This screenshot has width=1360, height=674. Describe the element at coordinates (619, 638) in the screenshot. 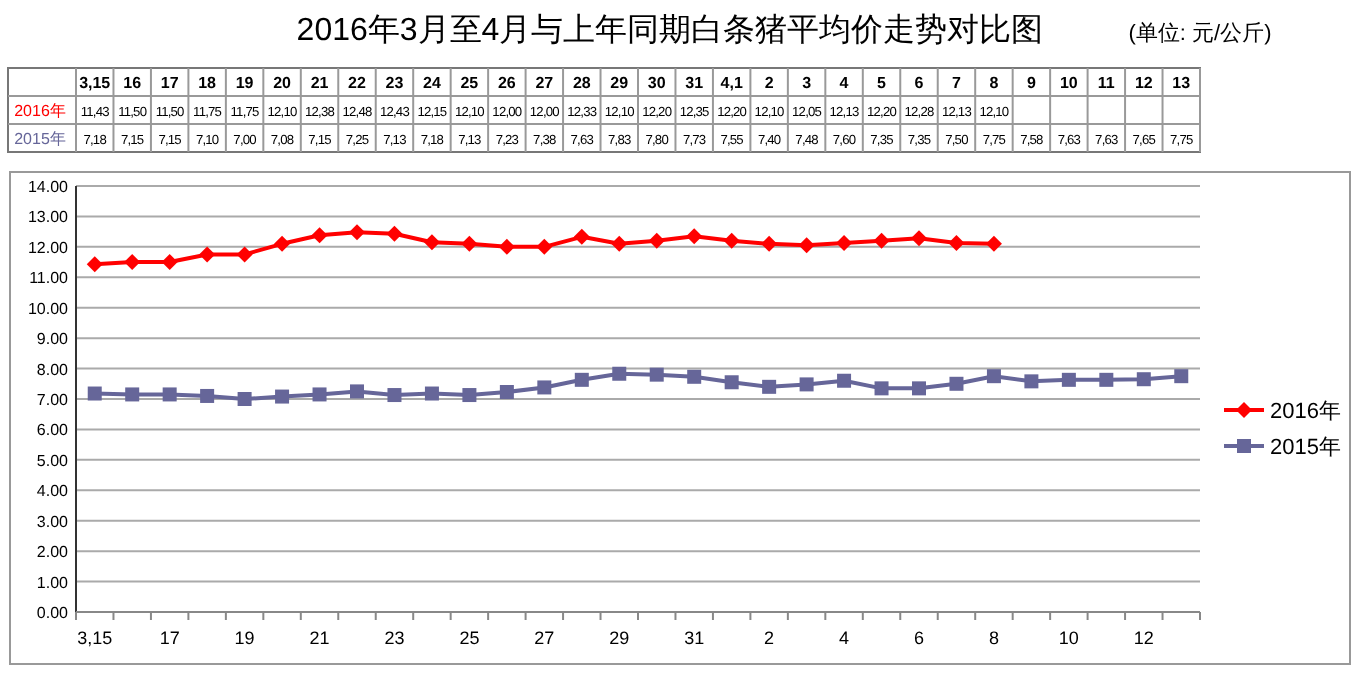

I see `category-label: 29` at that location.